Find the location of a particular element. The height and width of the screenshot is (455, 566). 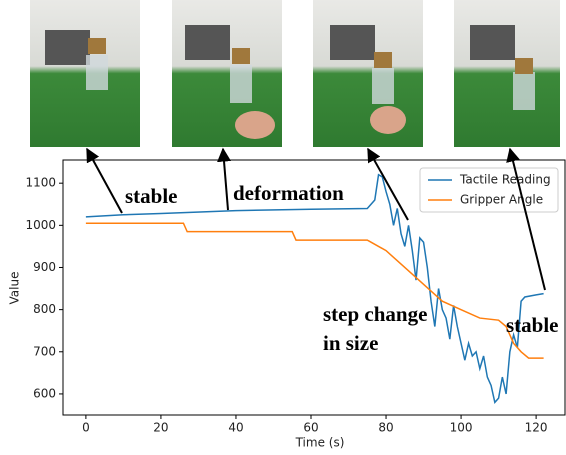

x-tick-label: 120 is located at coordinates (536, 428).